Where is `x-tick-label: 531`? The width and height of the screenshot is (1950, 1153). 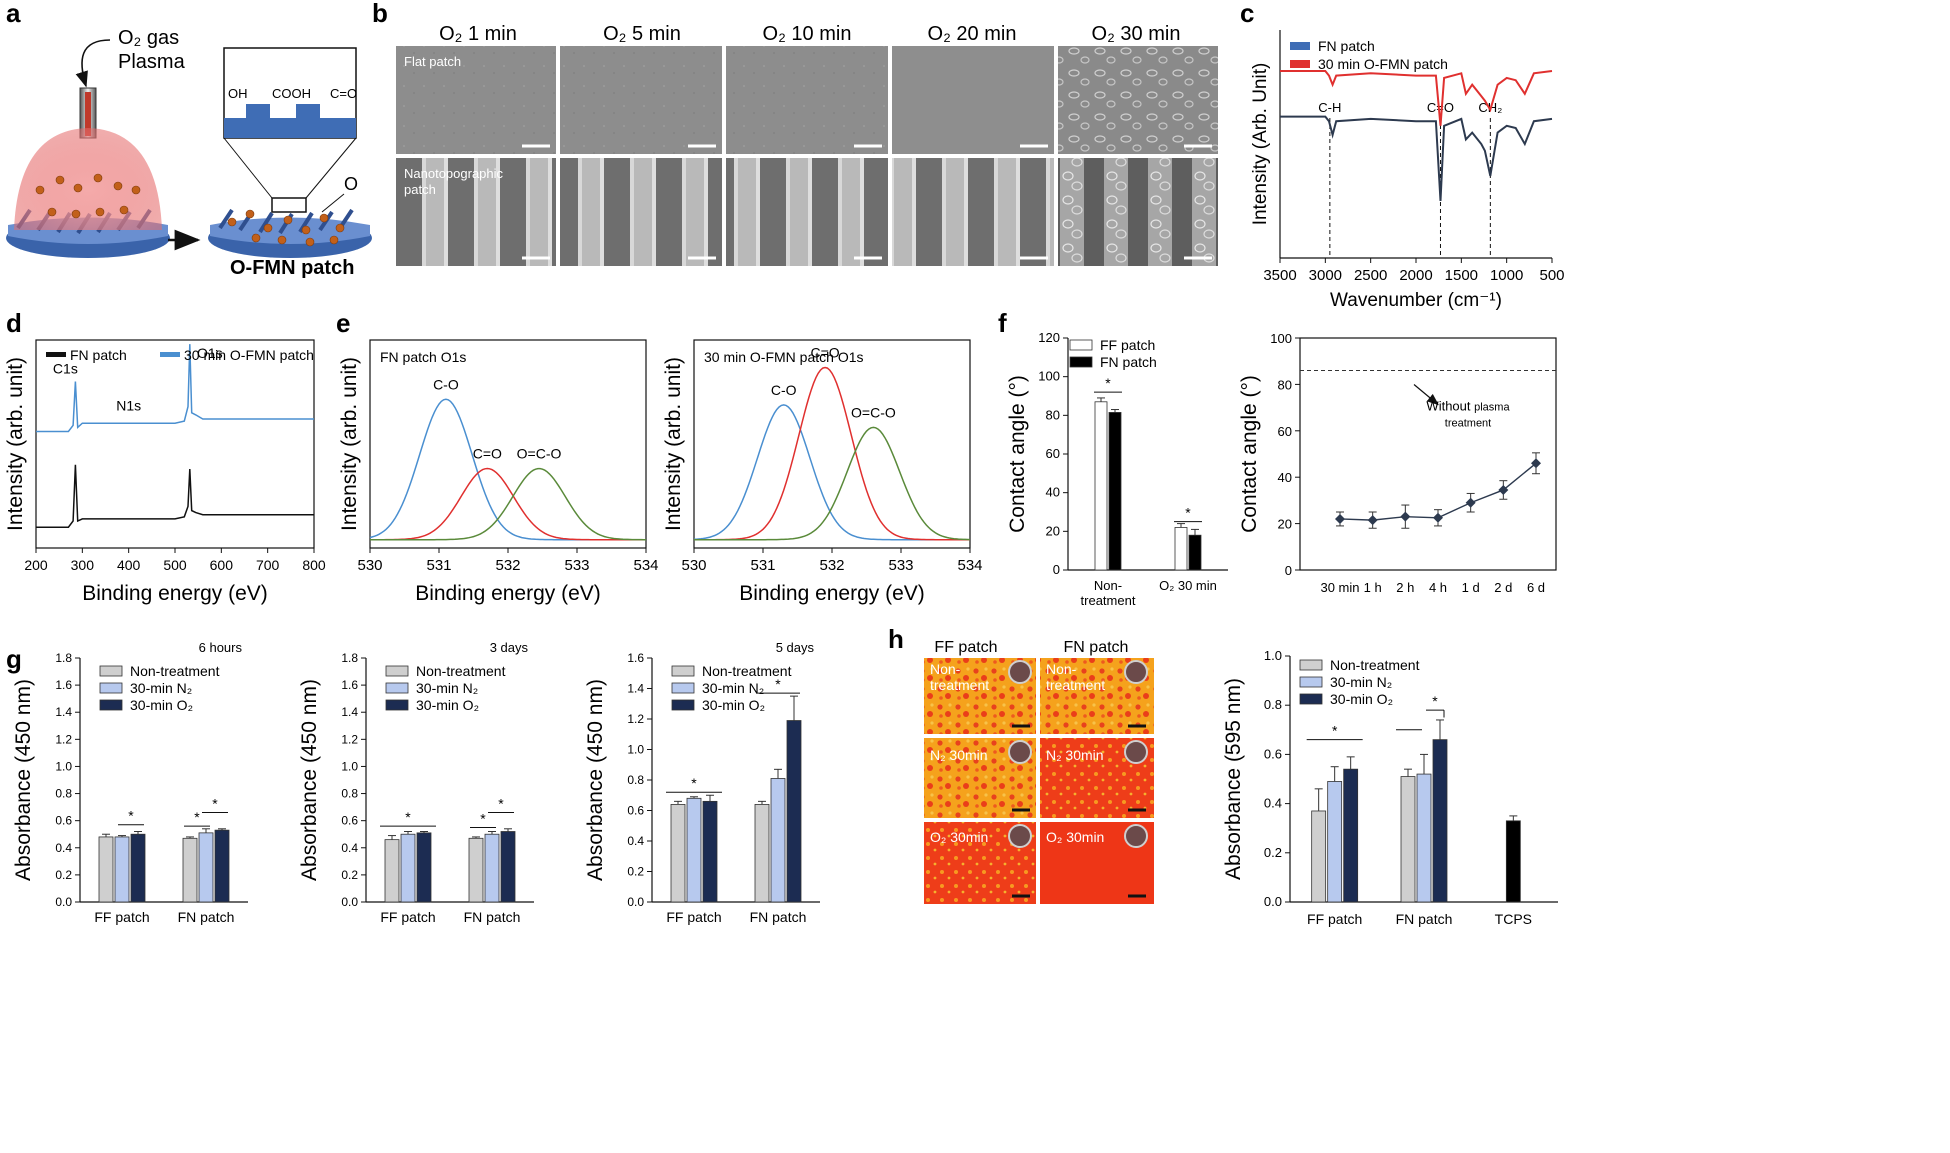 x-tick-label: 531 is located at coordinates (438, 565).